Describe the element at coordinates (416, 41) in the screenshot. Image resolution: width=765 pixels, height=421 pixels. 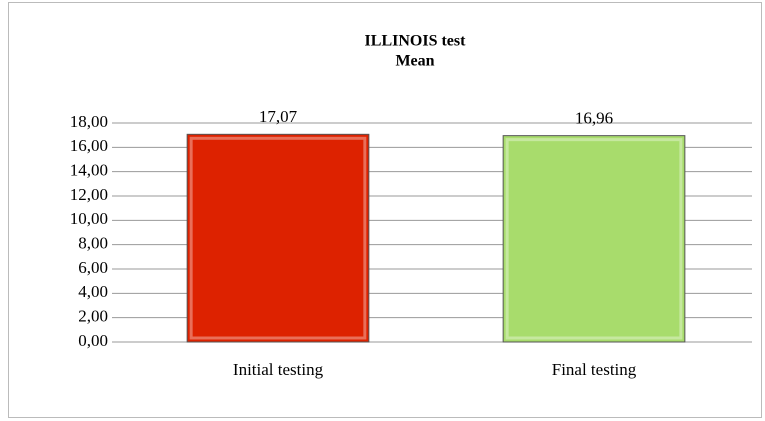
I see `chart-title: ILLINOIS test` at that location.